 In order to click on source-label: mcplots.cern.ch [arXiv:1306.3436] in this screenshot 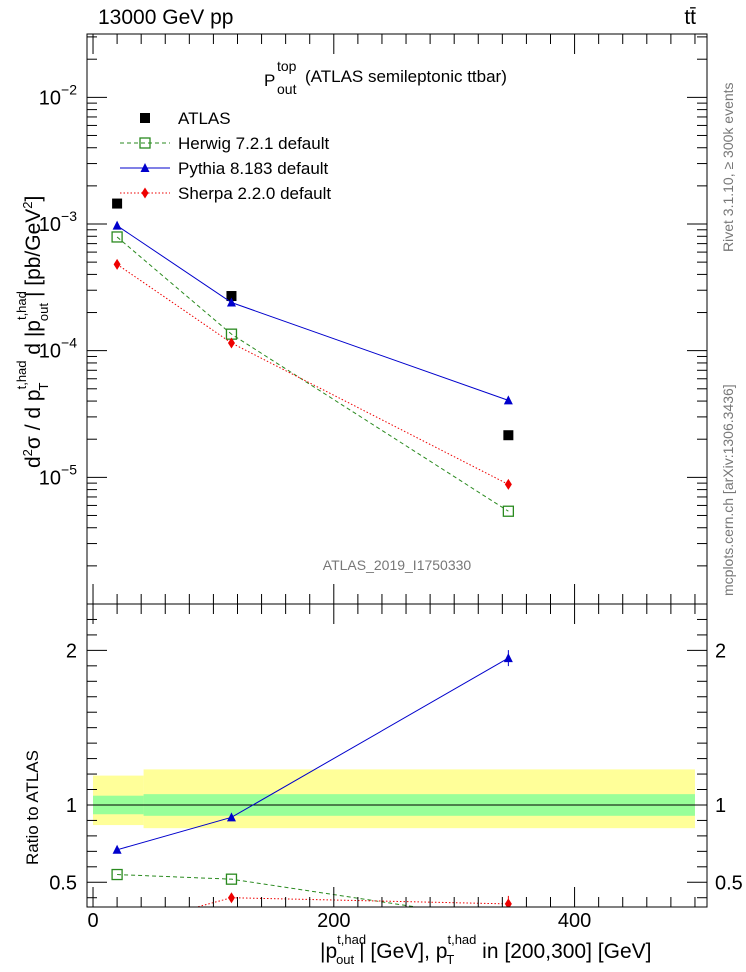, I will do `click(728, 490)`.